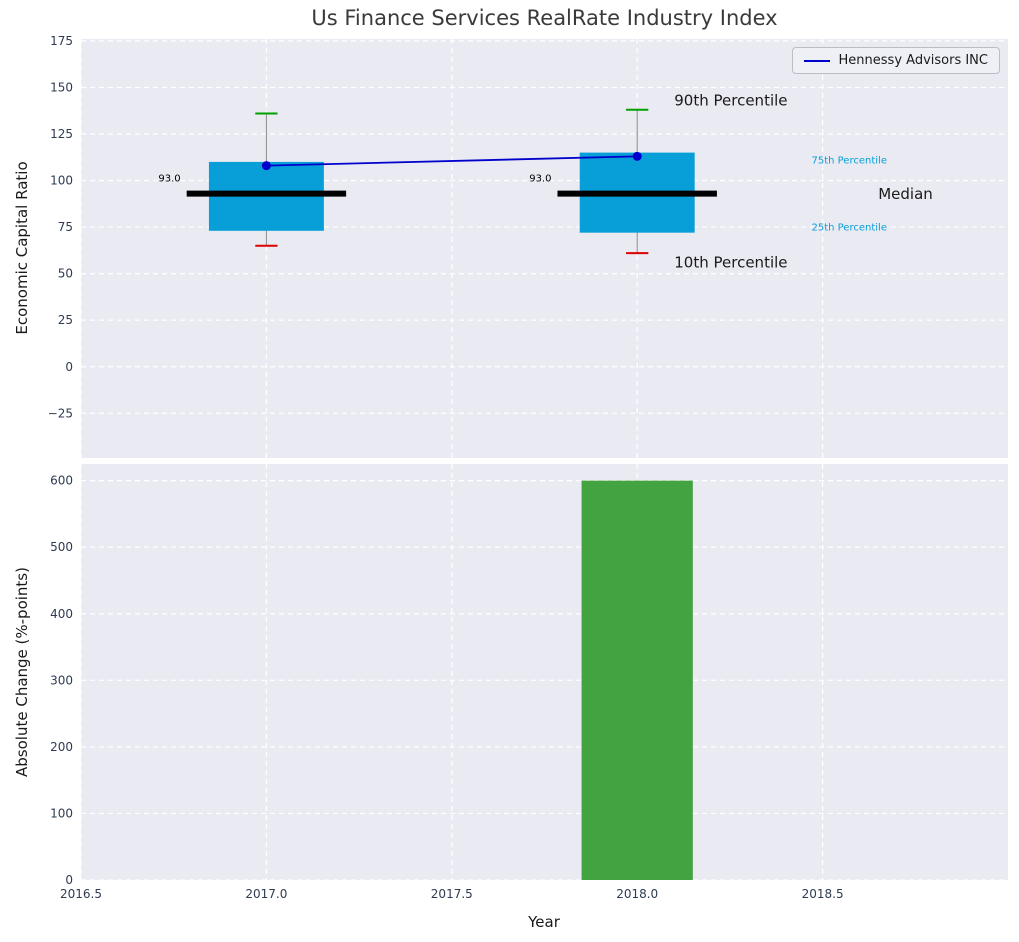 This screenshot has height=942, width=1019. What do you see at coordinates (61, 41) in the screenshot?
I see `ytick-label-top: 175` at bounding box center [61, 41].